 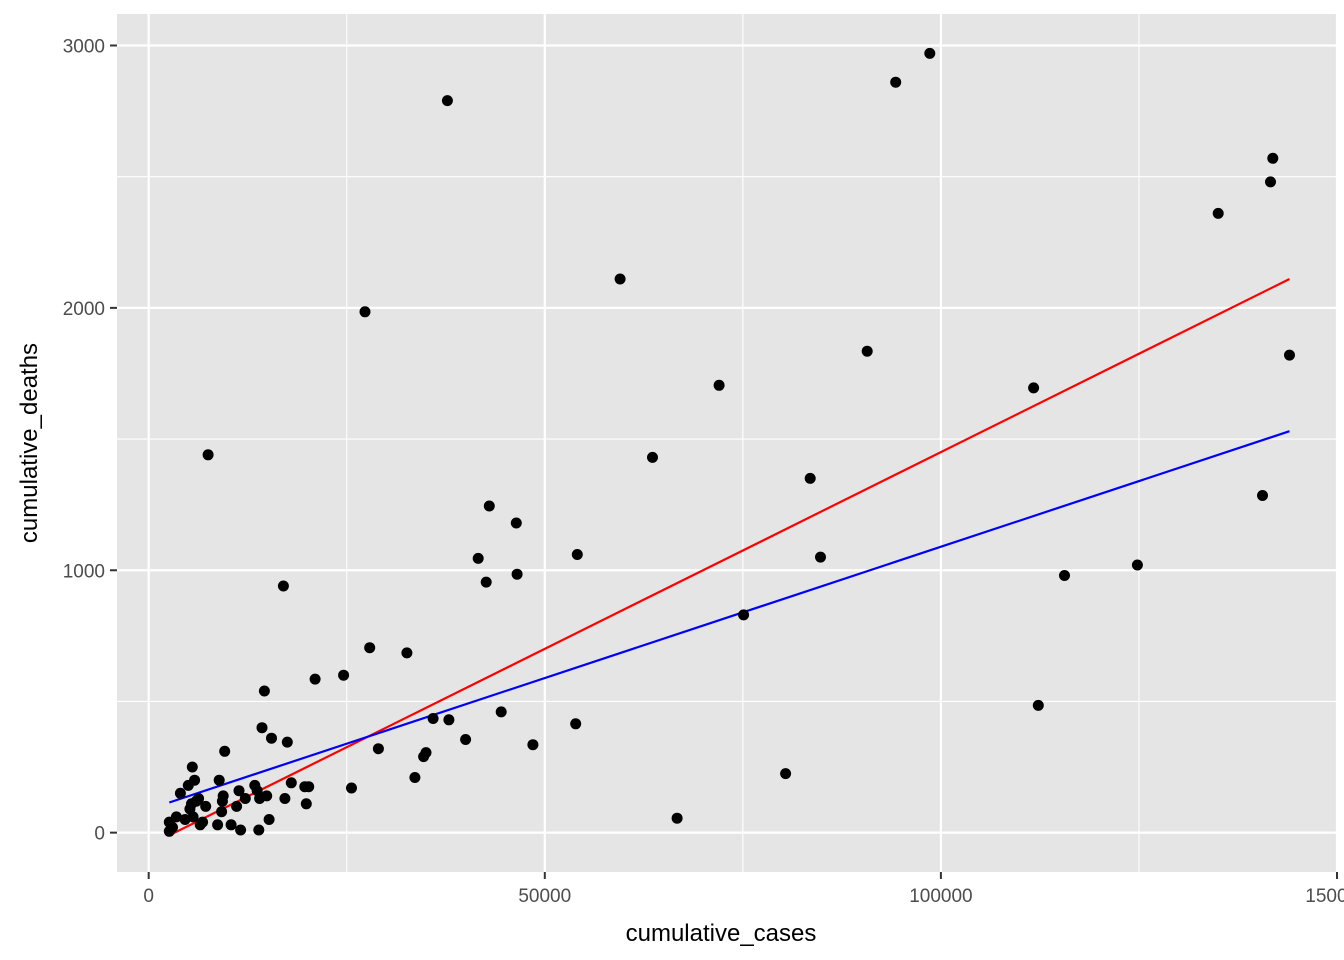 I want to click on x-tick-label: 150000, so click(x=1324, y=896).